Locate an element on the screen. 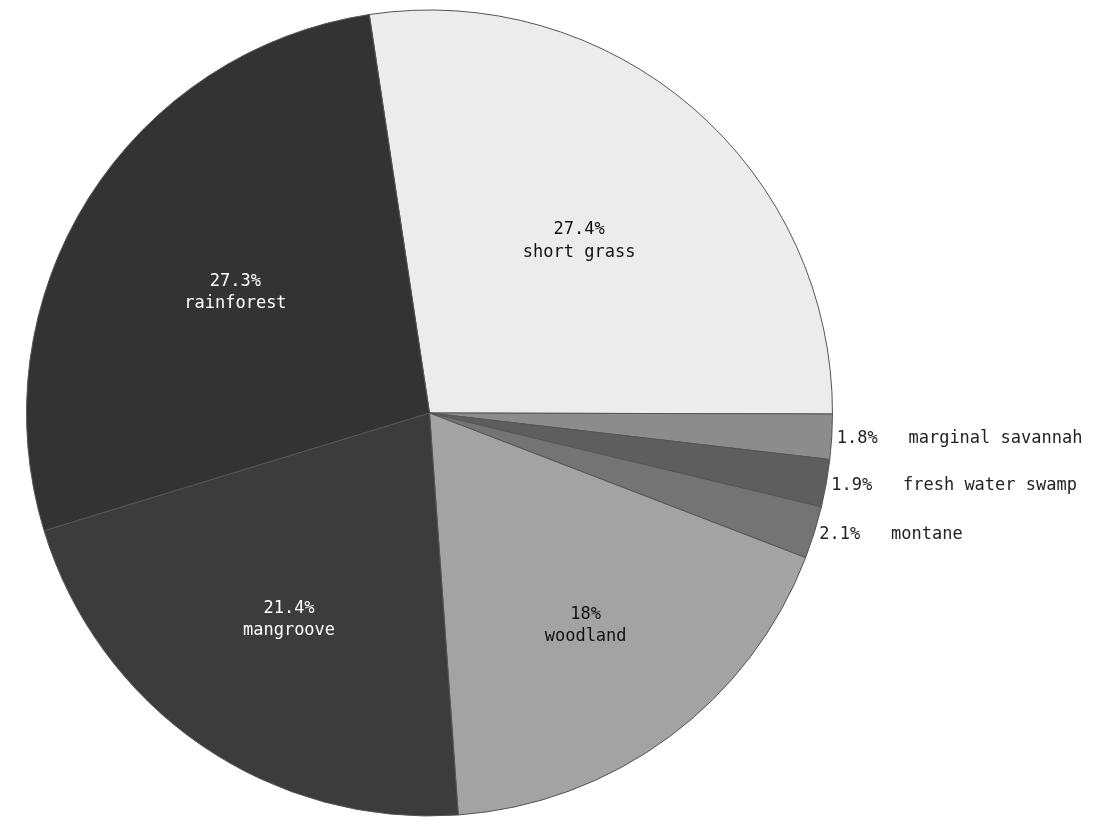 The width and height of the screenshot is (1109, 826). slice-label: 2.1% montane is located at coordinates (891, 533).